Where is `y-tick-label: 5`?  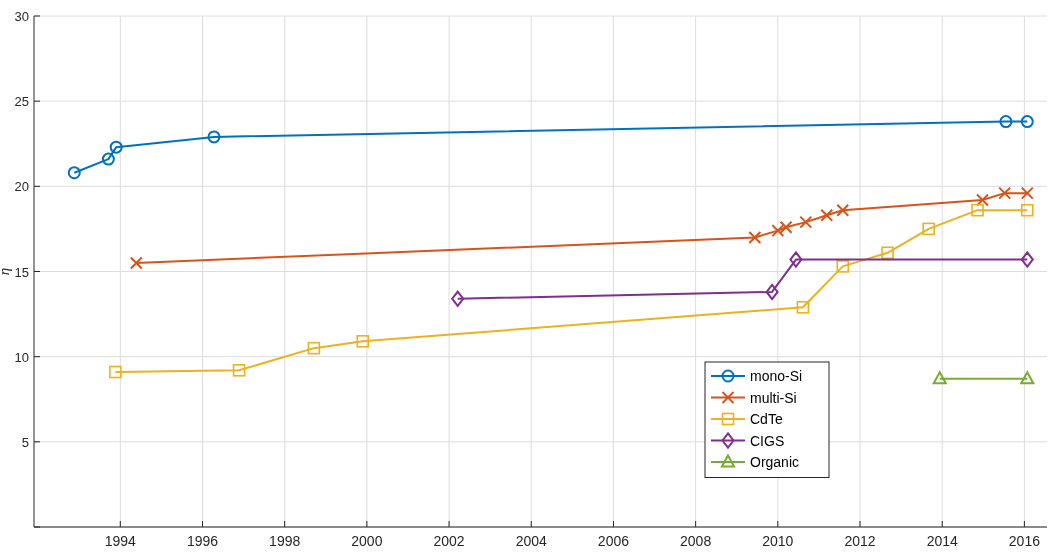 y-tick-label: 5 is located at coordinates (25, 442).